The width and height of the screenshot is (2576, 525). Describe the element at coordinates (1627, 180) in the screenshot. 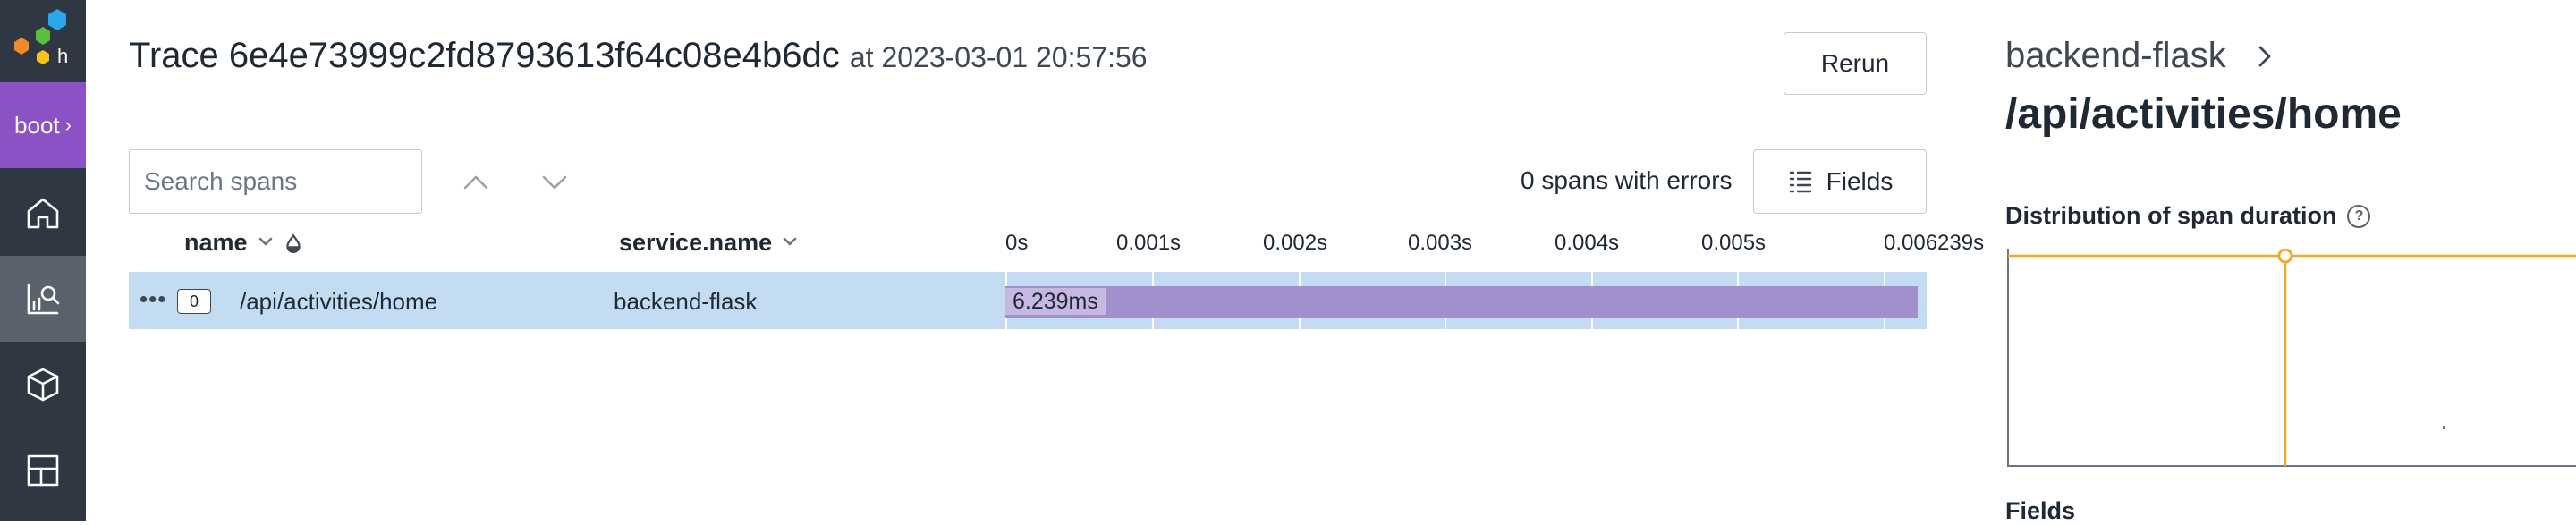

I see `span-errors-count: 0 spans with errors` at that location.